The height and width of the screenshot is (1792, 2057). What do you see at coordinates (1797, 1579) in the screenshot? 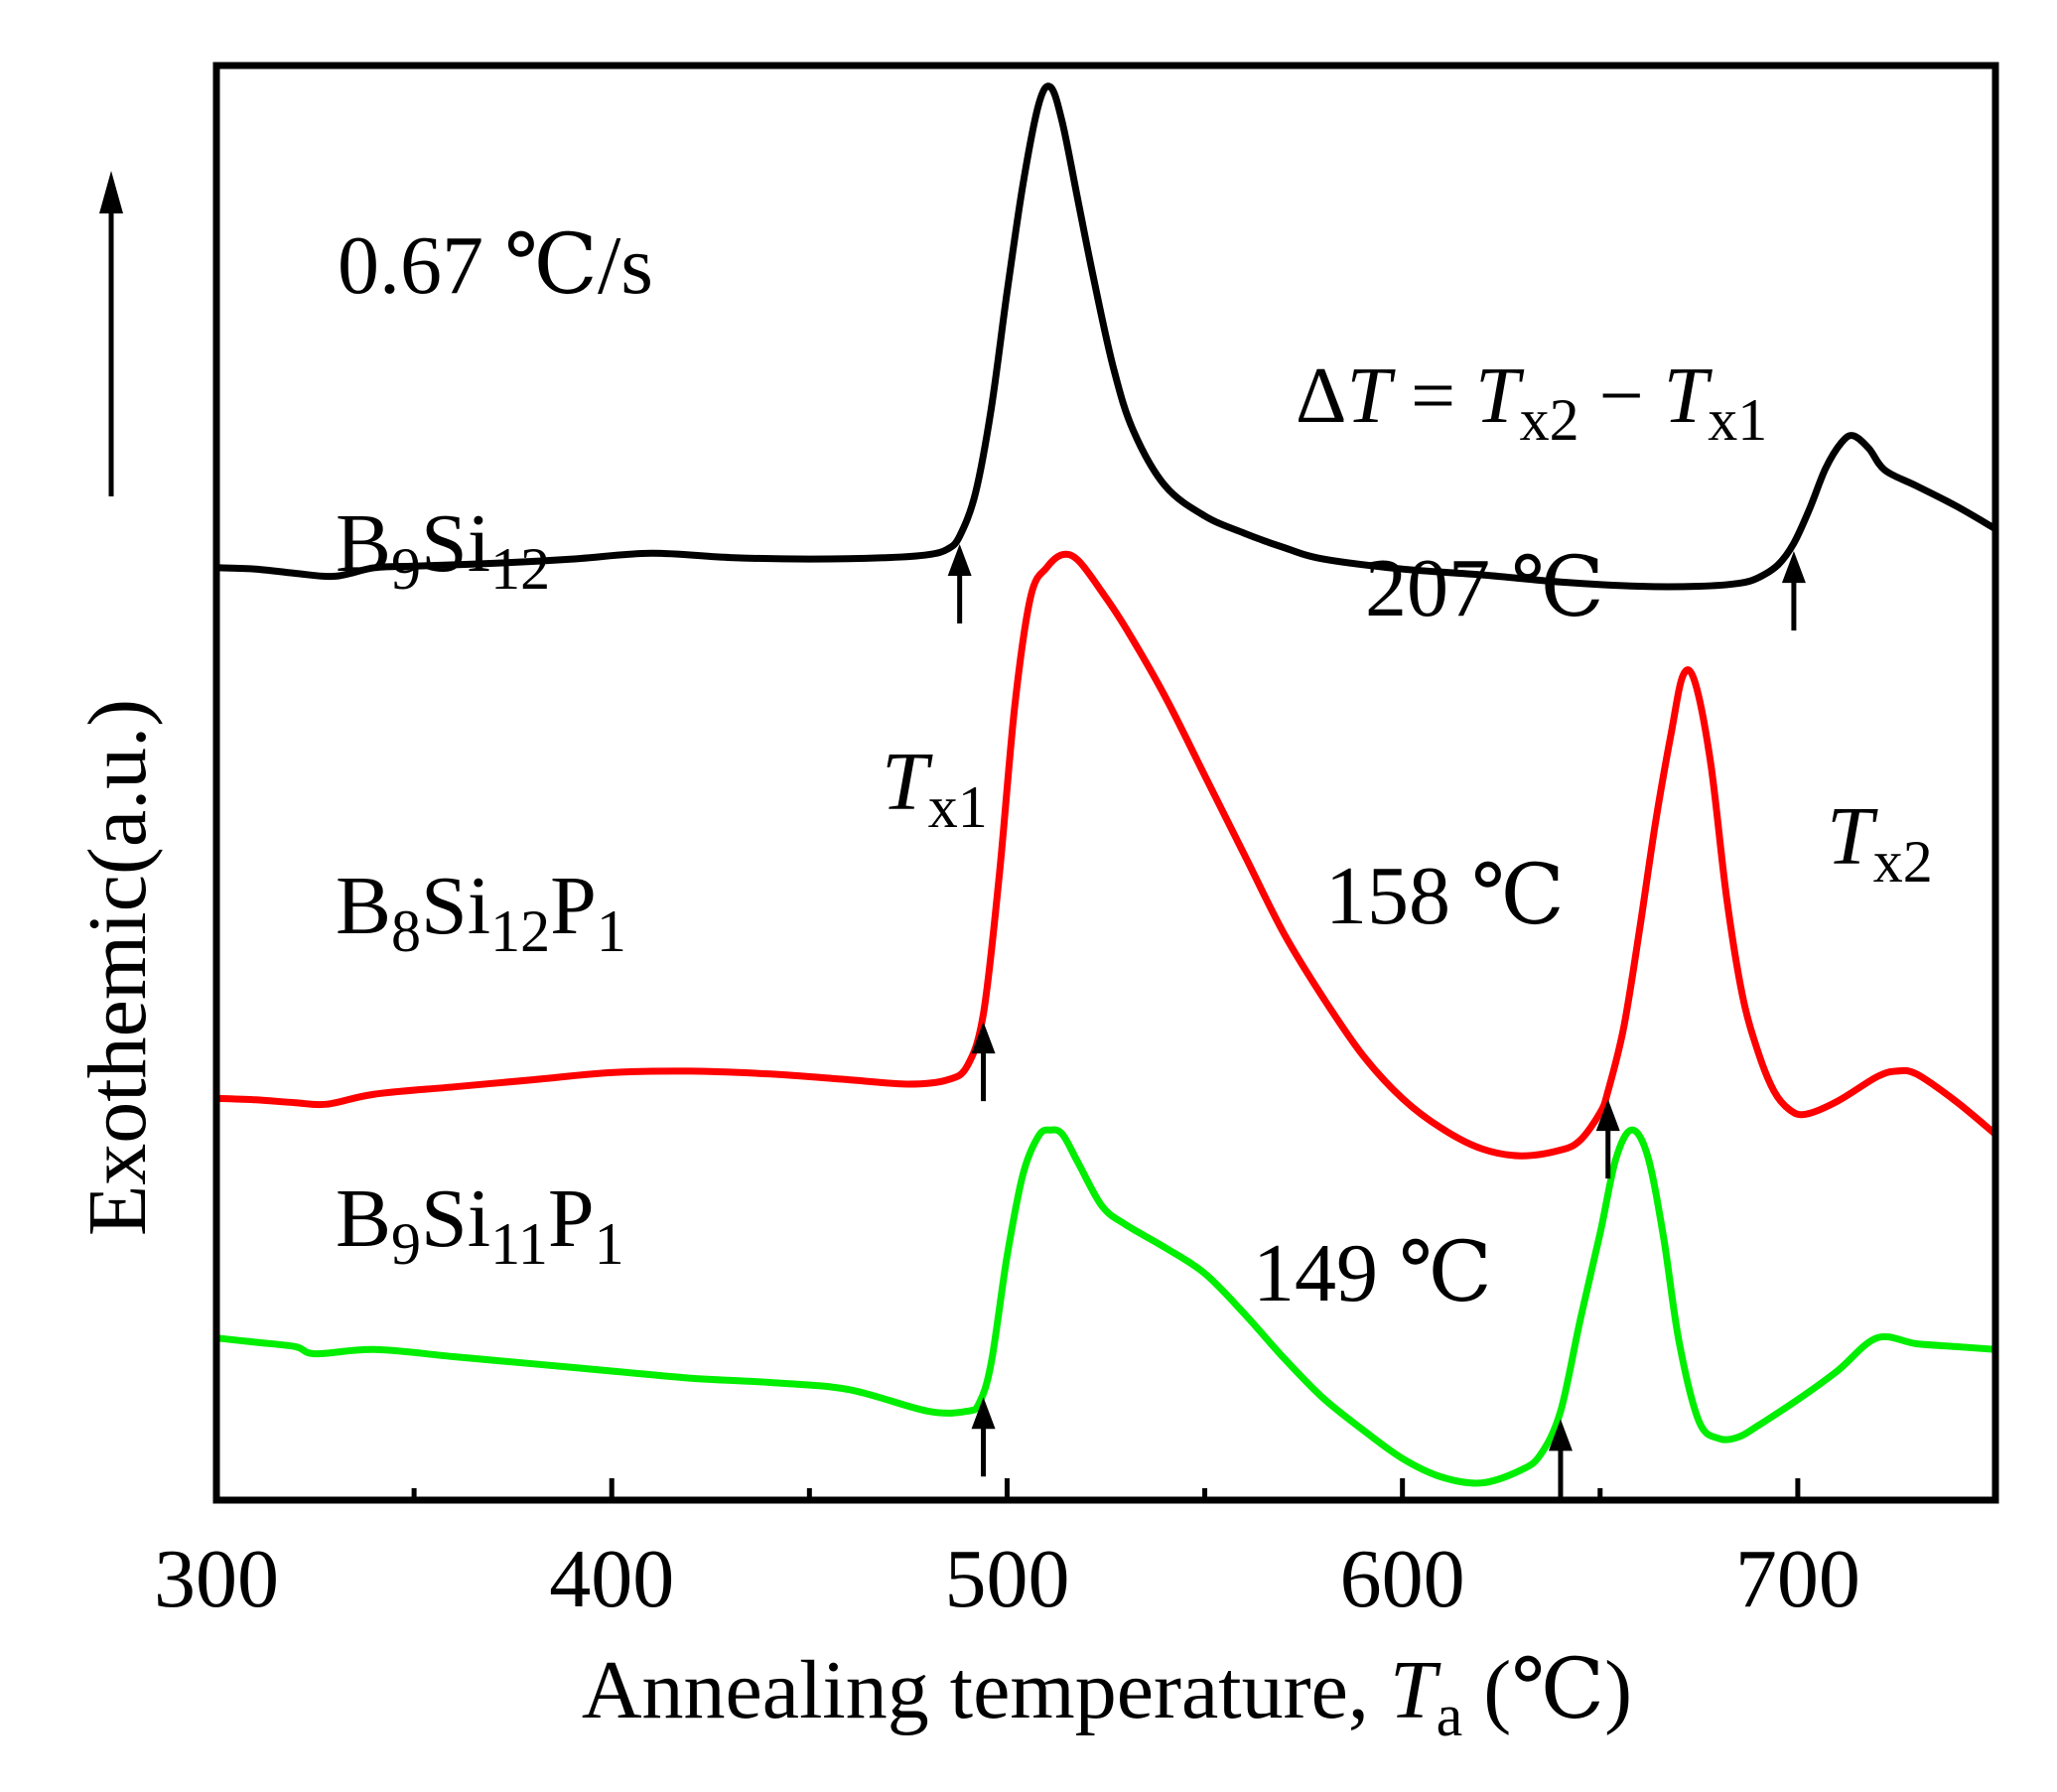
I see `x-tick-label: 700` at bounding box center [1797, 1579].